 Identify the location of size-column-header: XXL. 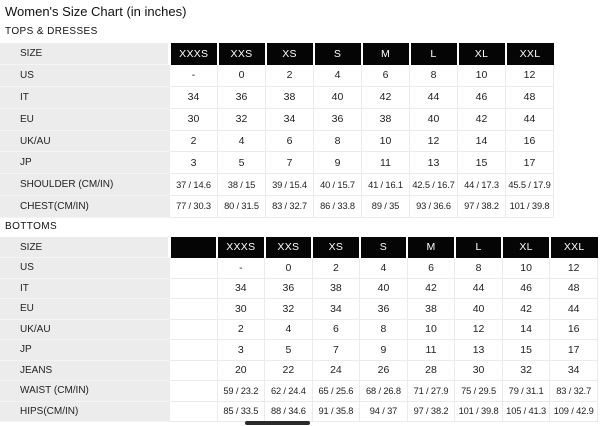
(529, 54).